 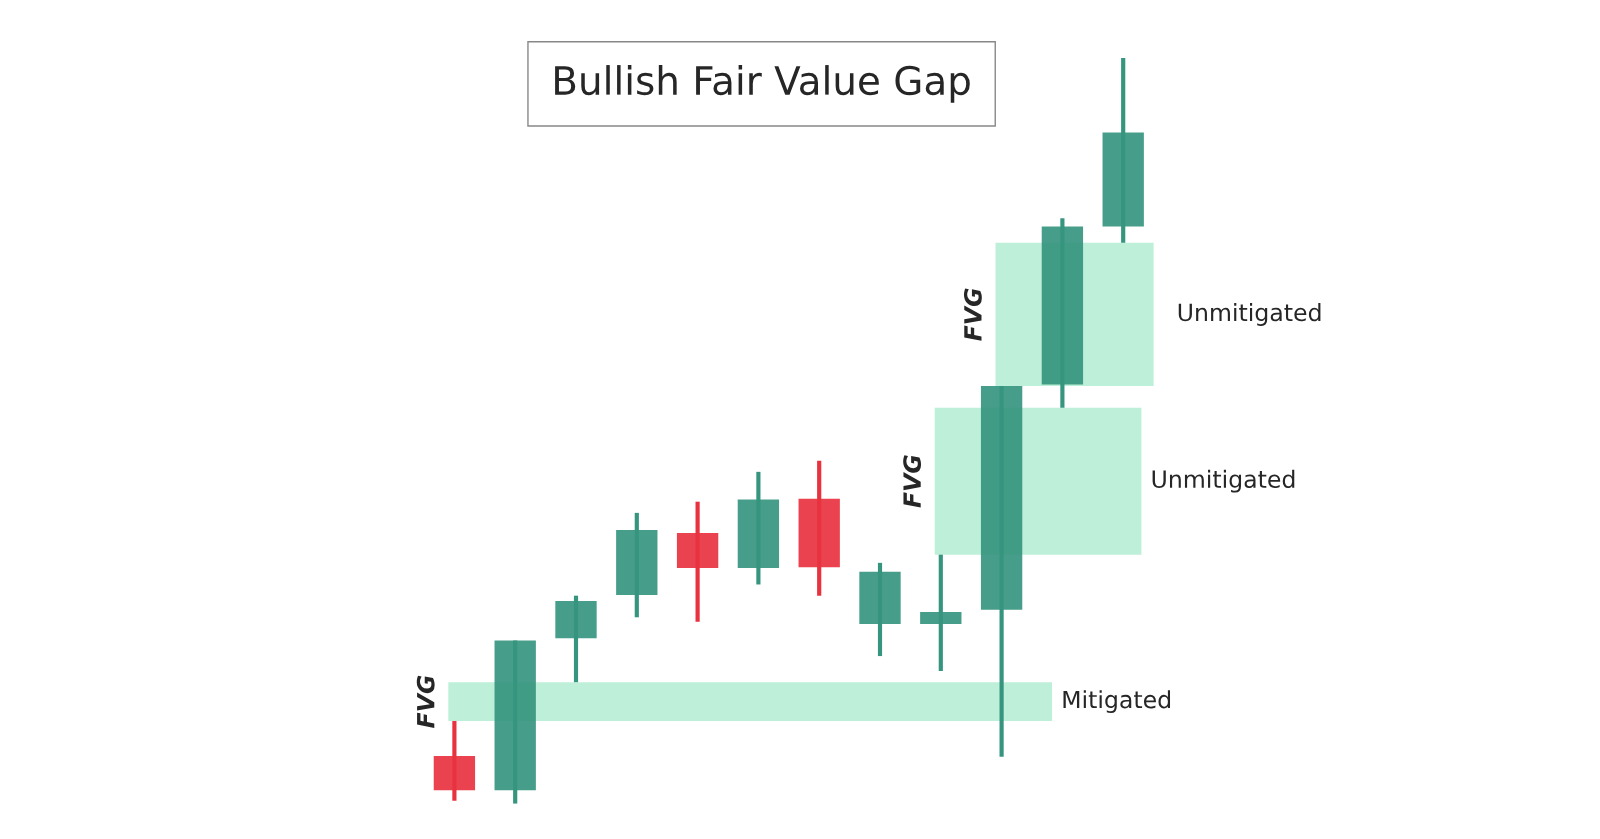 What do you see at coordinates (941, 612) in the screenshot?
I see `candlestick` at bounding box center [941, 612].